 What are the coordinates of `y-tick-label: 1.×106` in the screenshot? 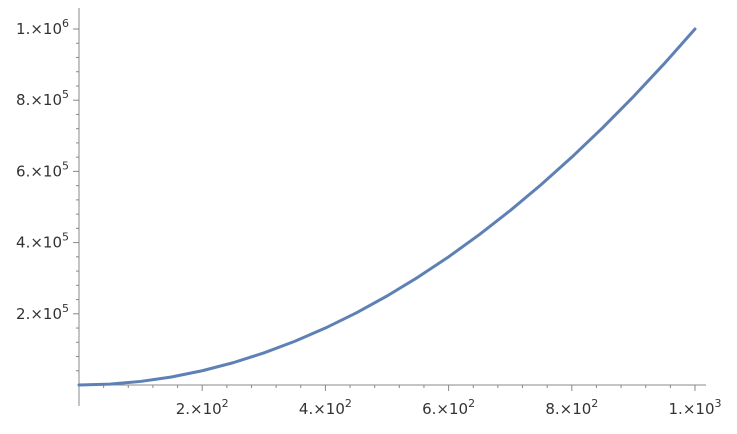 It's located at (42, 27).